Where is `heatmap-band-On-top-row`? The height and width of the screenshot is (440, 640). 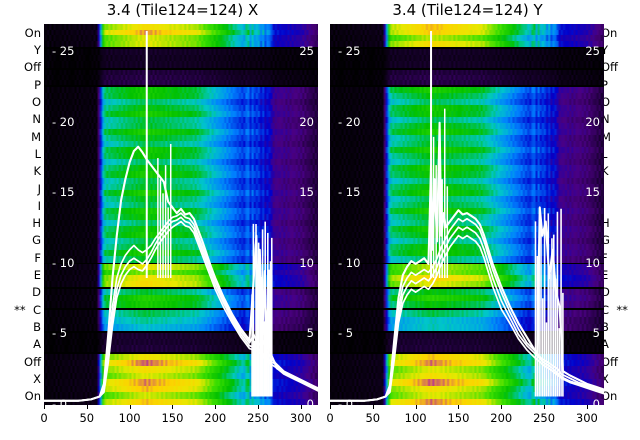
heatmap-band-On-top-row is located at coordinates (181, 27).